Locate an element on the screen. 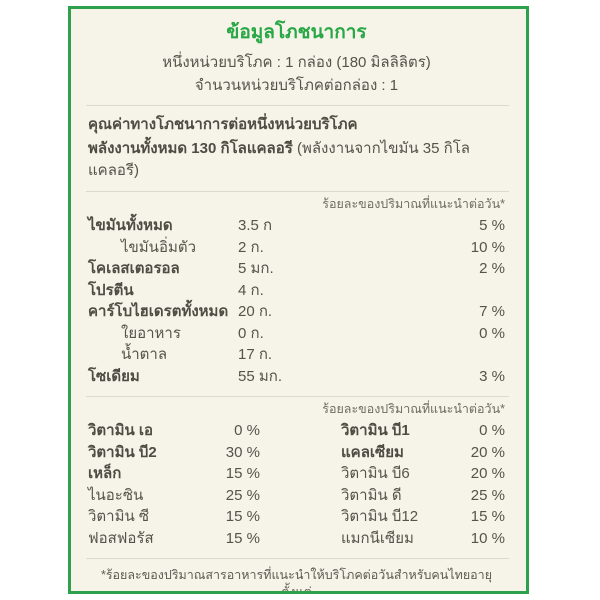  vitamin-row: เหล็ก 15 % วิตามิน บี6 20 % is located at coordinates (296, 474).